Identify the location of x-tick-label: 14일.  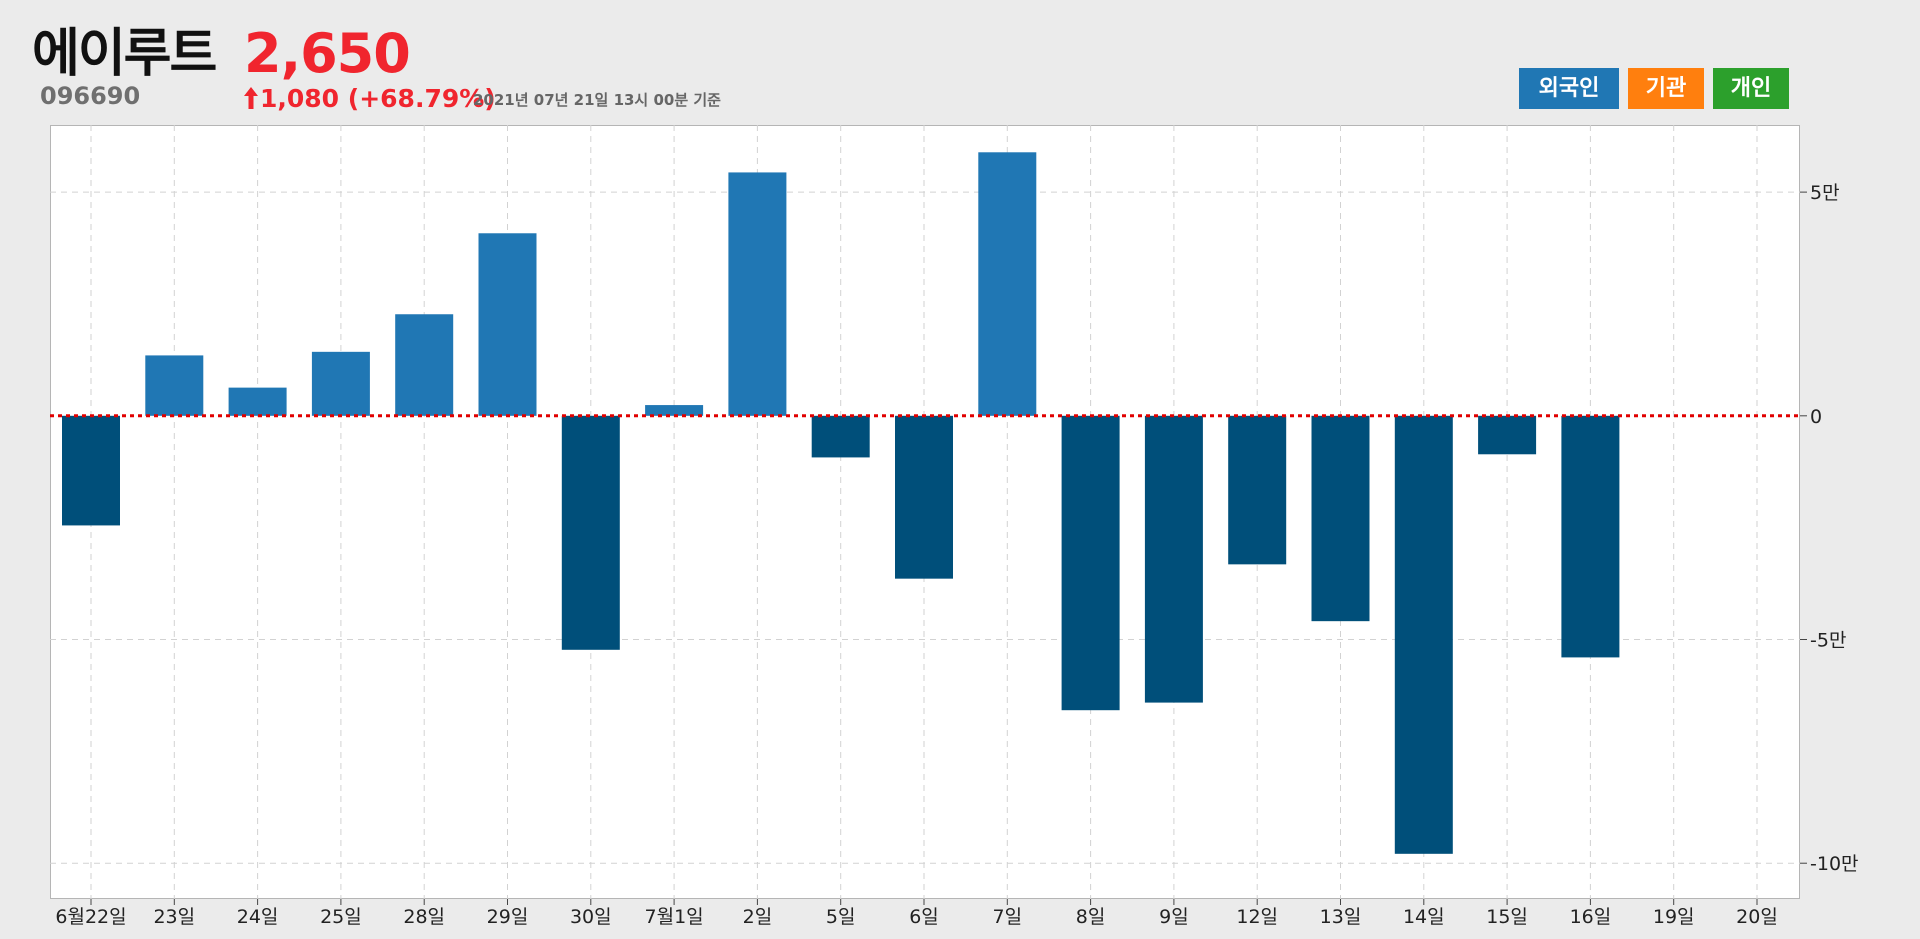
(1424, 917).